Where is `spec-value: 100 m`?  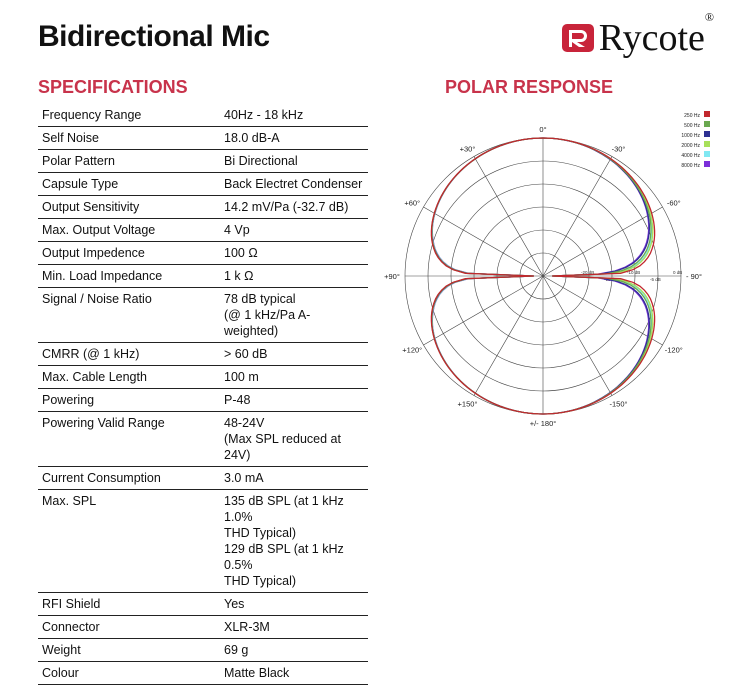 spec-value: 100 m is located at coordinates (294, 377).